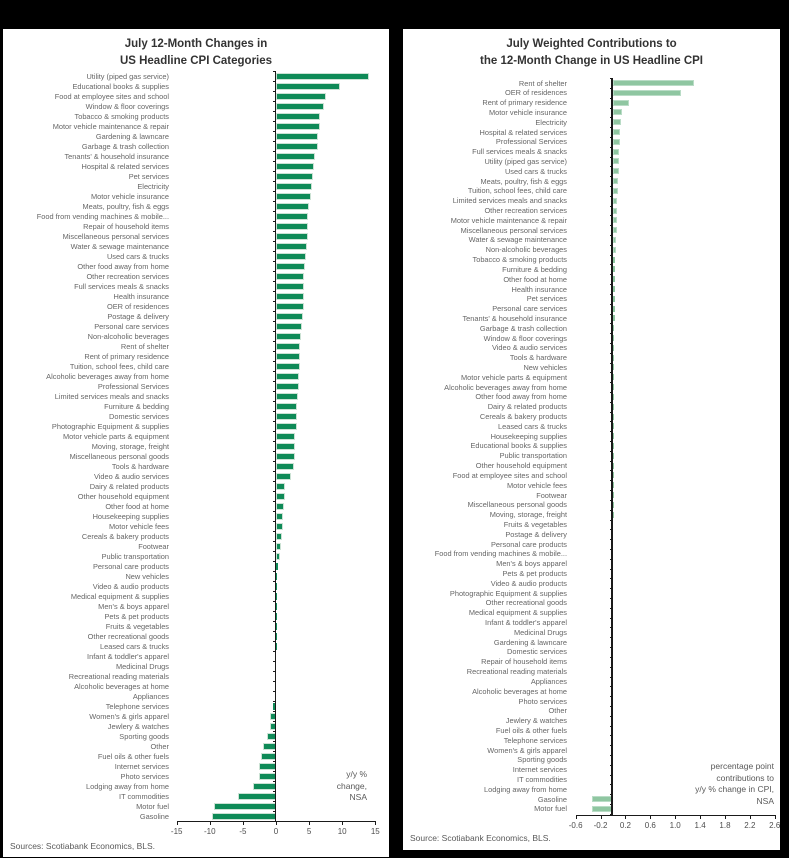  What do you see at coordinates (508, 593) in the screenshot?
I see `category-label: Photographic Equipment & supplies` at bounding box center [508, 593].